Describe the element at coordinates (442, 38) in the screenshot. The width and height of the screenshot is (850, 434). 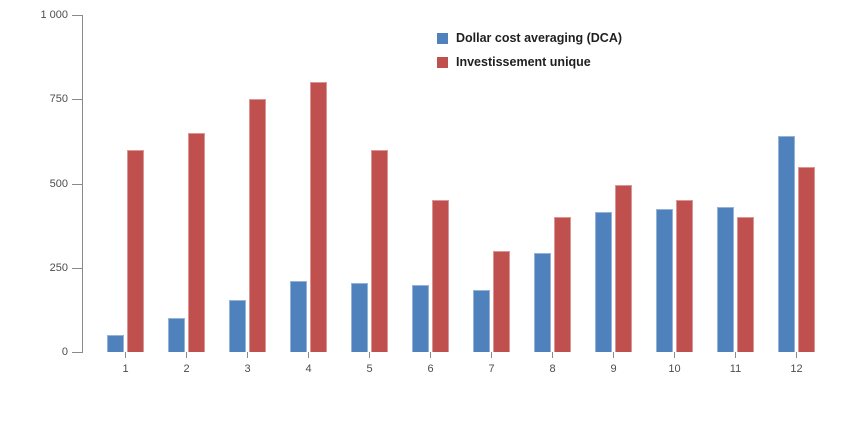
I see `legend-swatch-dca-icon` at that location.